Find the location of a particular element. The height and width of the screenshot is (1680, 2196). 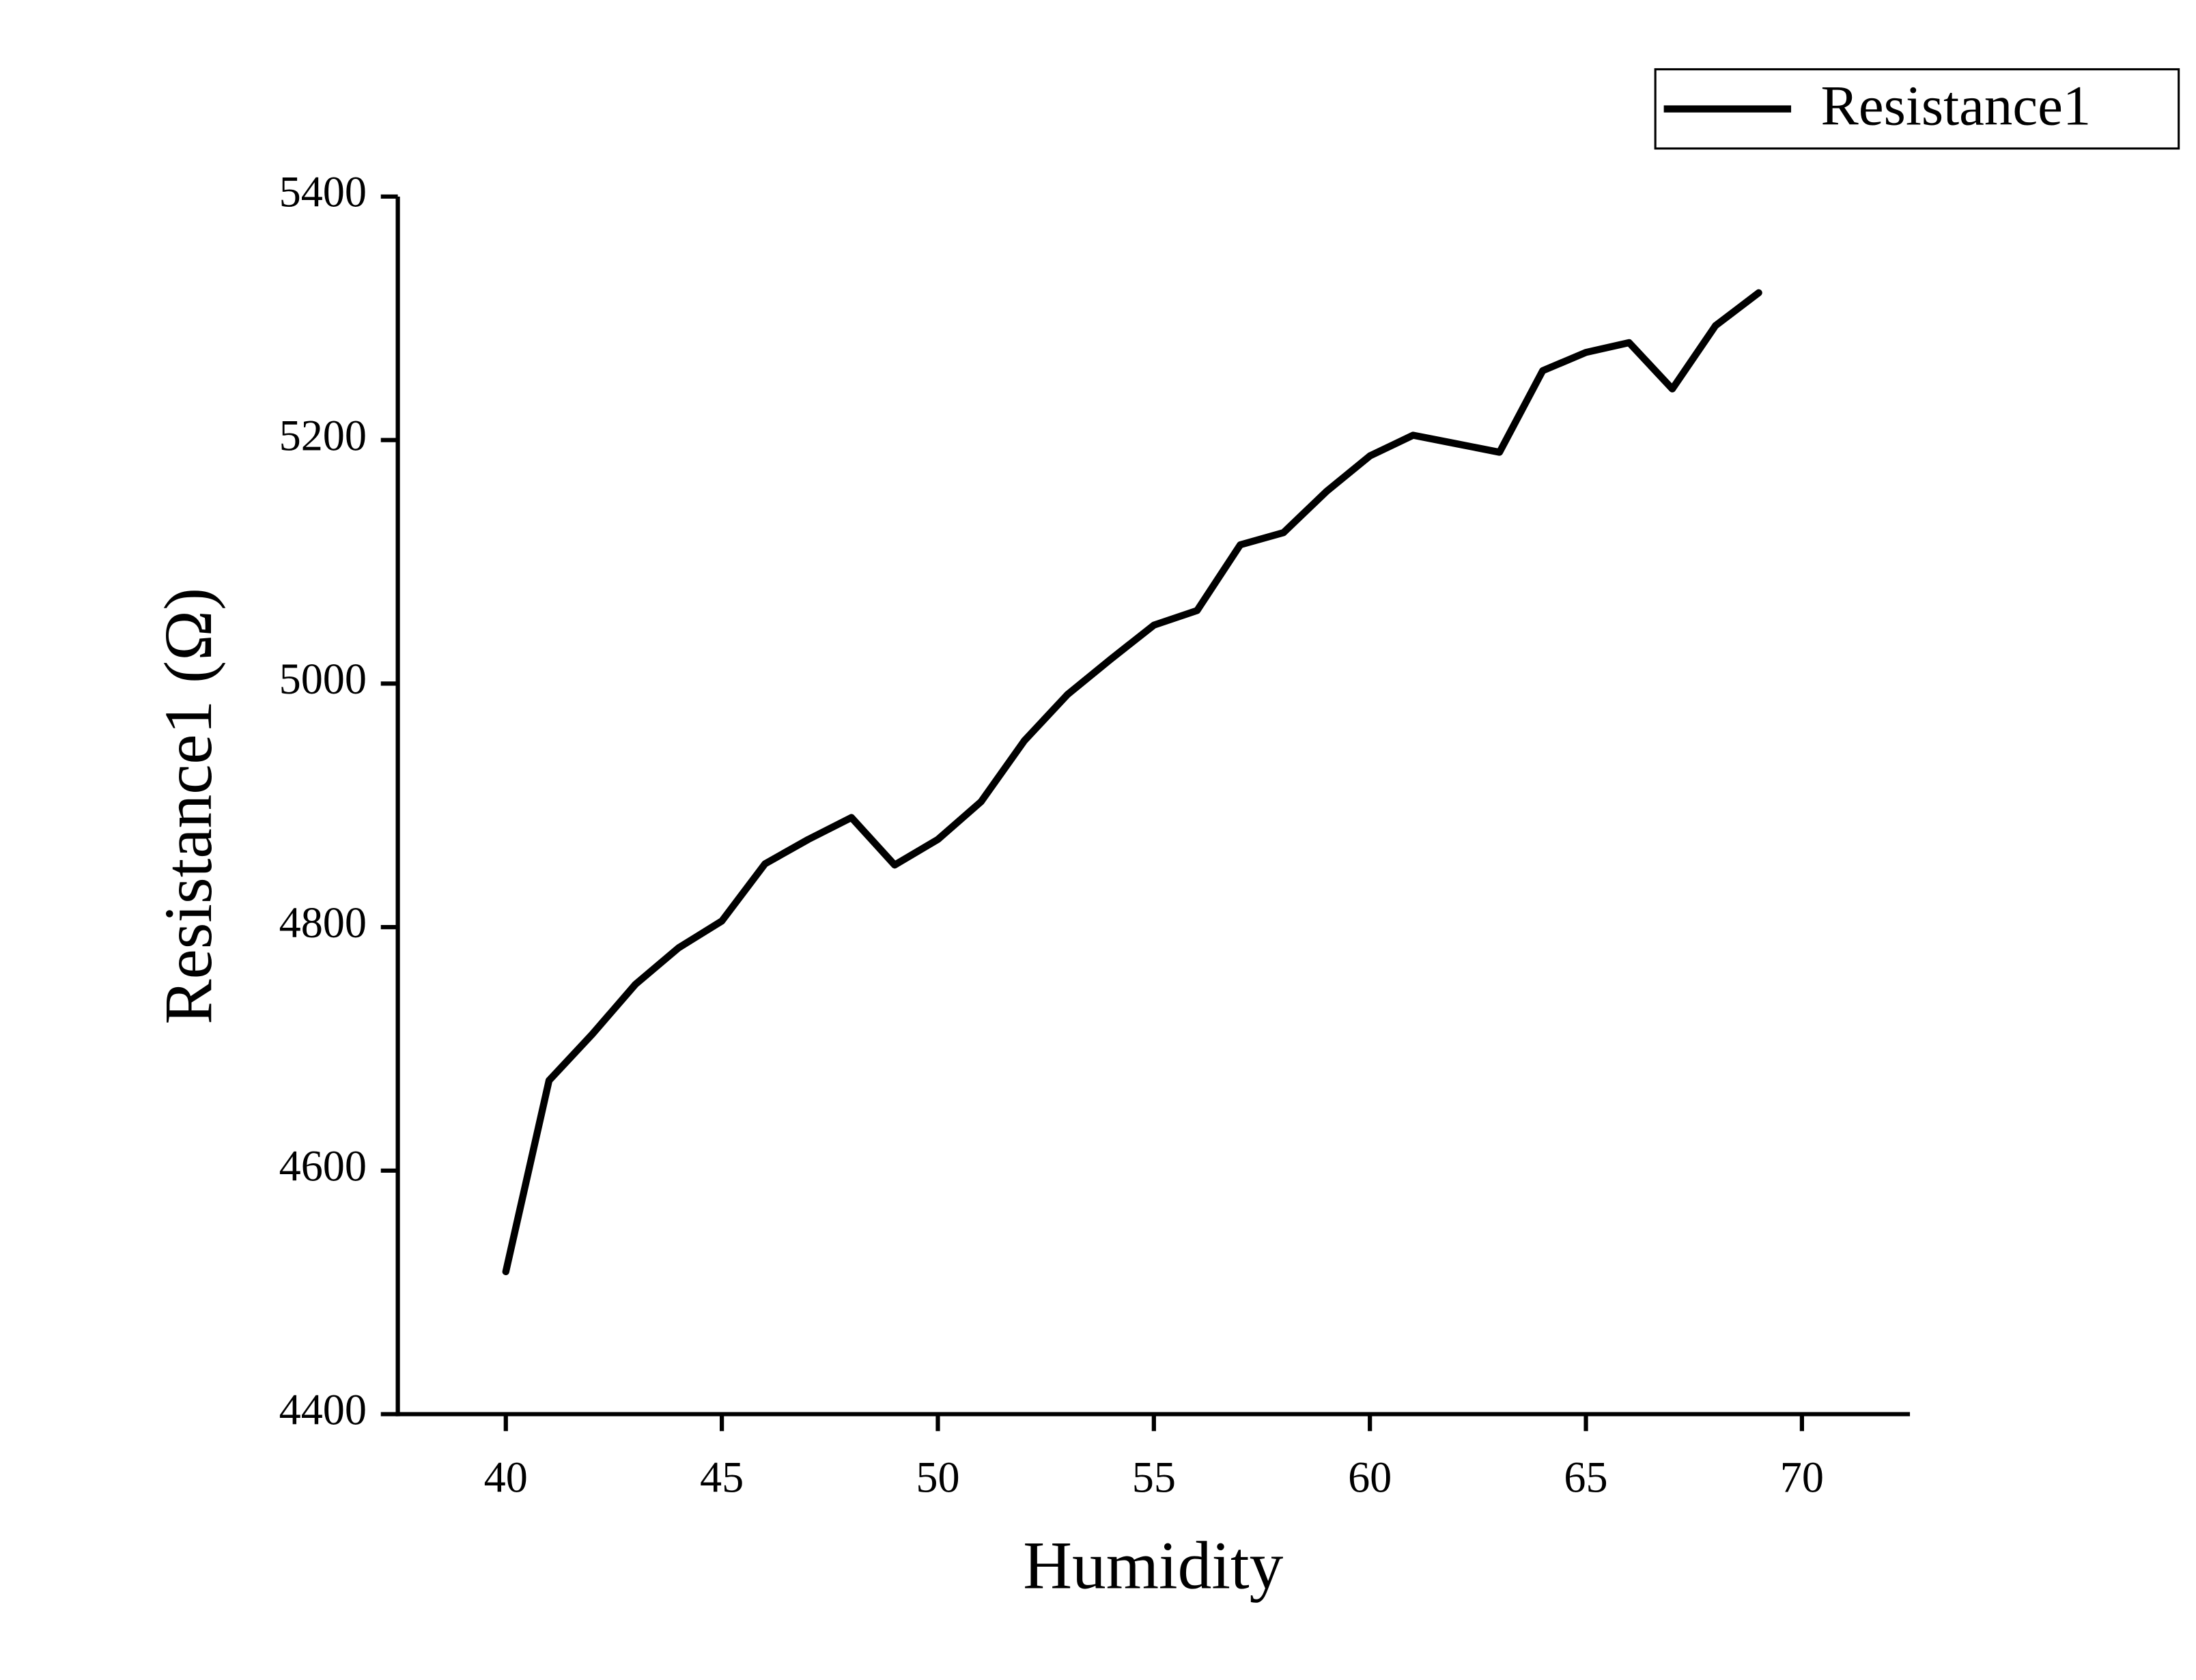

y-tick-label: 4600 is located at coordinates (323, 1166).